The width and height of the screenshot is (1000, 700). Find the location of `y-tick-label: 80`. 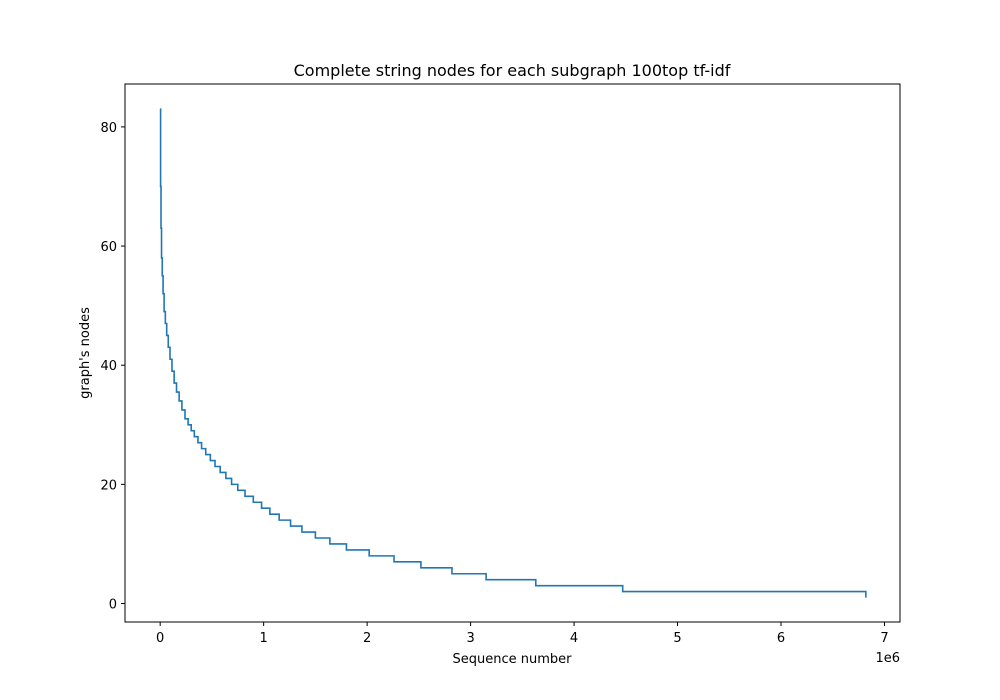

y-tick-label: 80 is located at coordinates (108, 128).